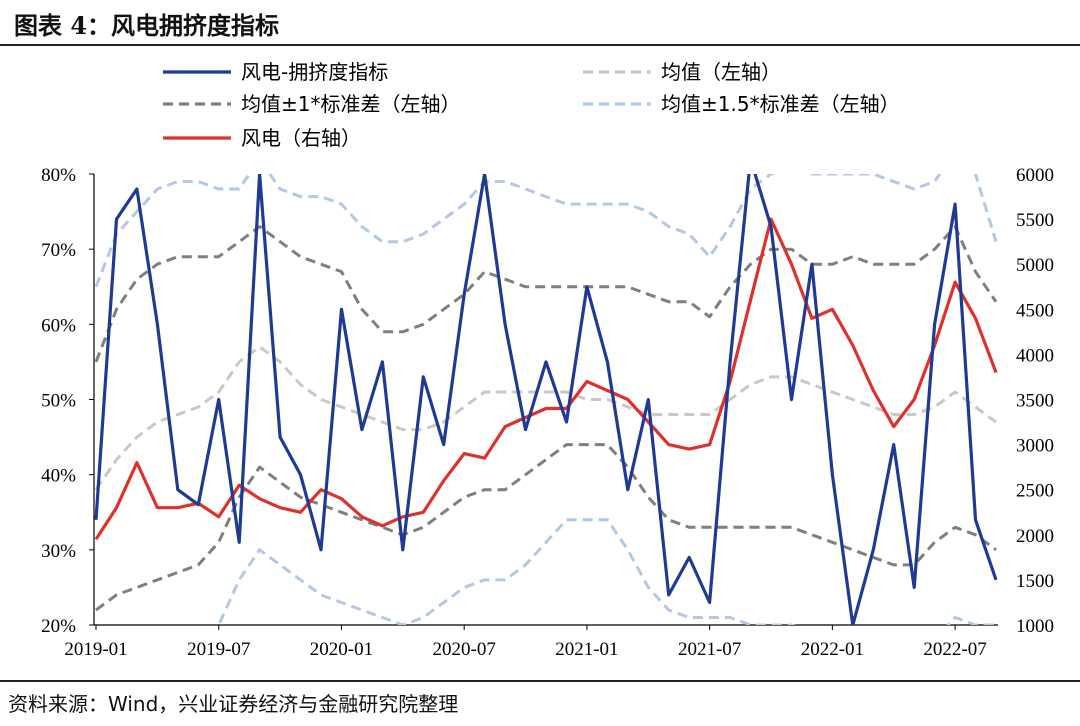 The image size is (1080, 726). What do you see at coordinates (1035, 355) in the screenshot?
I see `y-right-tick-label: 4000` at bounding box center [1035, 355].